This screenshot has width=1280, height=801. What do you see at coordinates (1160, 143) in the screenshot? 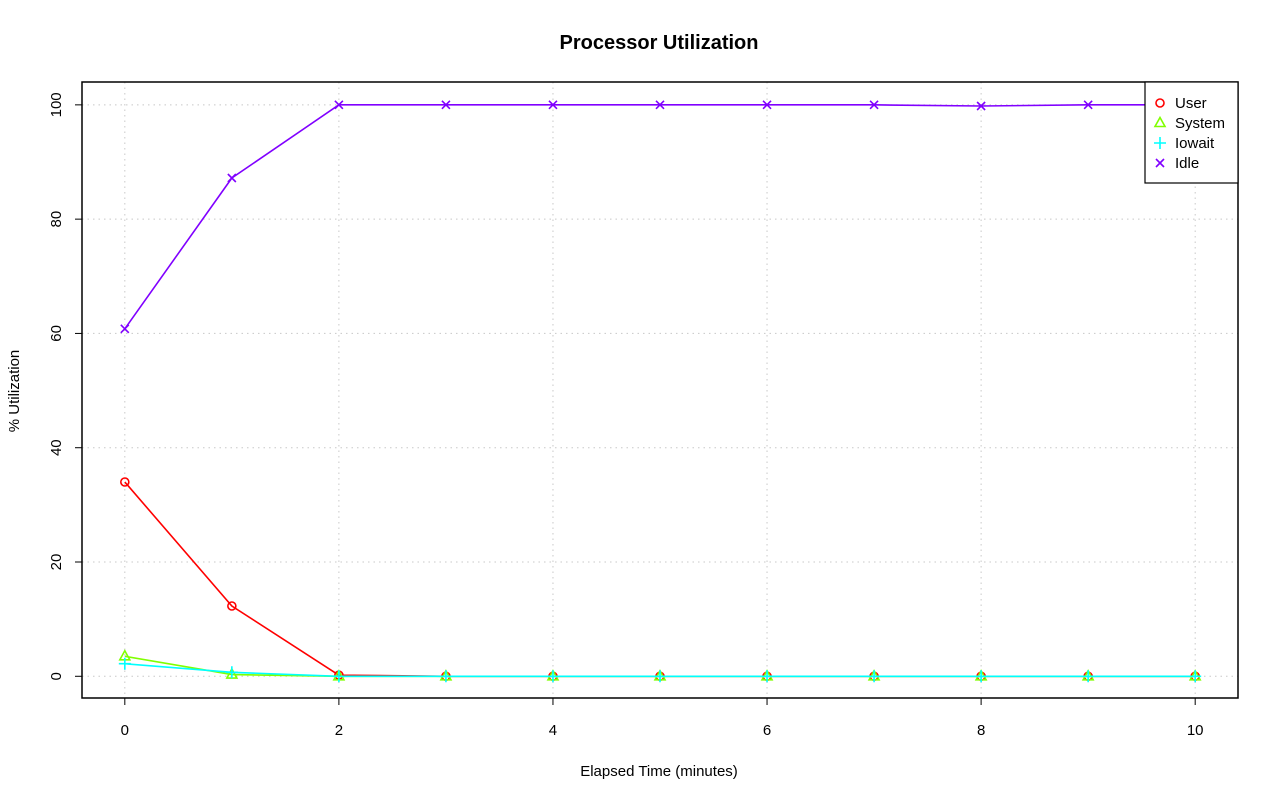
I see `legend-iowait-symbol` at bounding box center [1160, 143].